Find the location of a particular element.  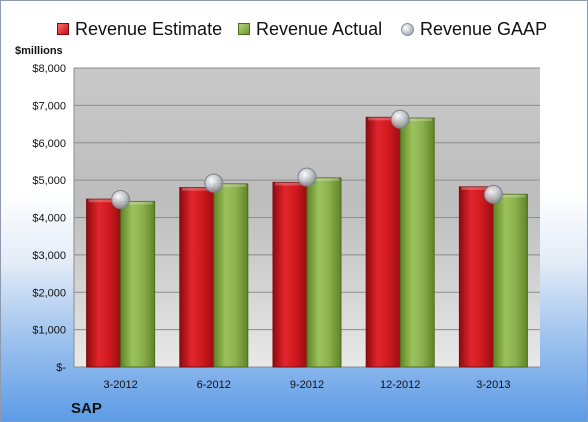

legend-marker-gaap is located at coordinates (407, 29).